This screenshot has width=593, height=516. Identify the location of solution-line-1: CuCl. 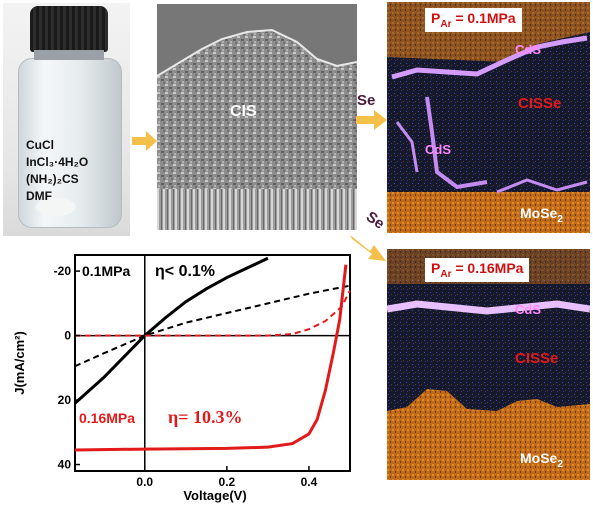
(40, 145).